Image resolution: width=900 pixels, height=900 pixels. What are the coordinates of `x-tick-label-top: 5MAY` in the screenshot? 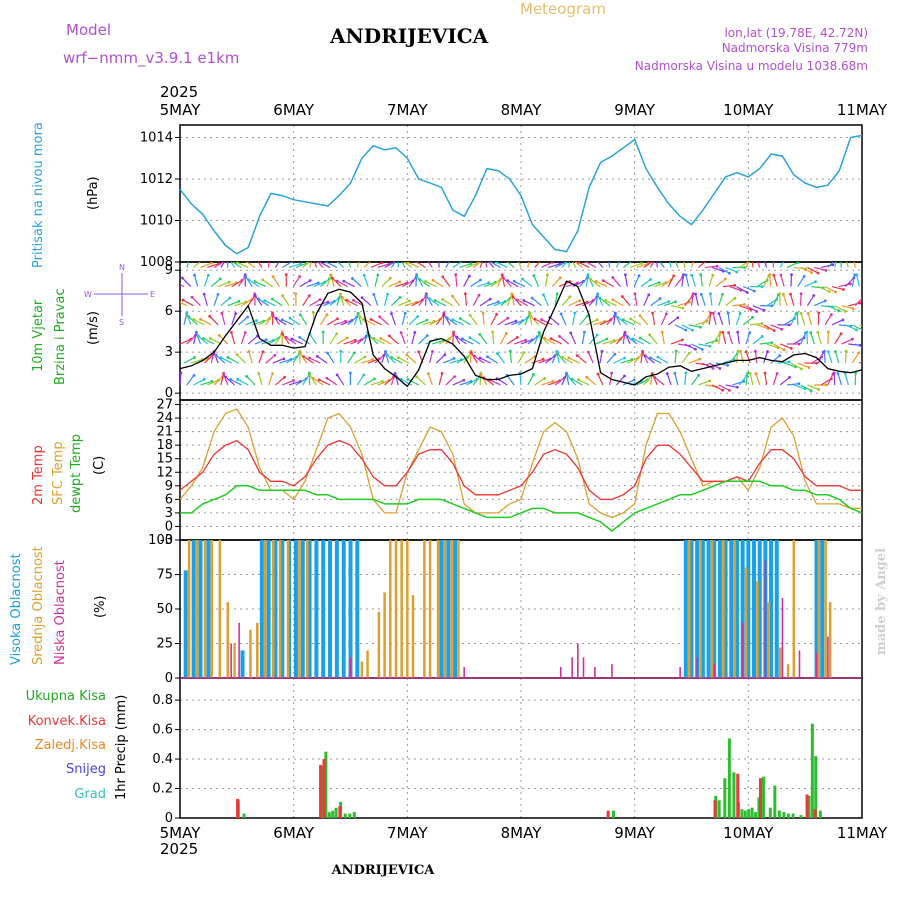 It's located at (181, 110).